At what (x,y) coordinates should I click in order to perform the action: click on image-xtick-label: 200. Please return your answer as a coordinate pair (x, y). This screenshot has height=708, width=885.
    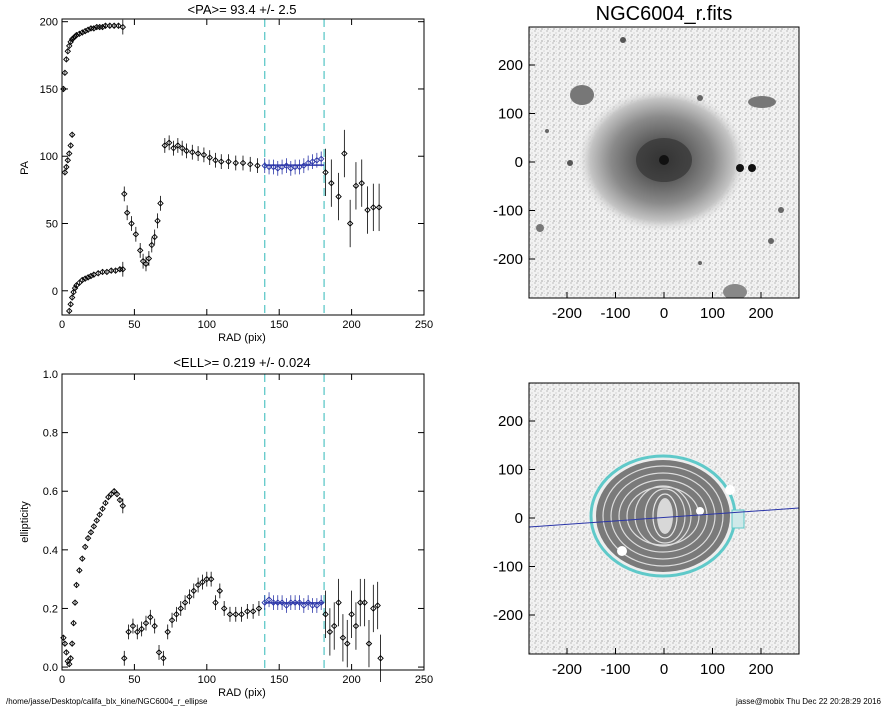
    Looking at the image, I should click on (760, 669).